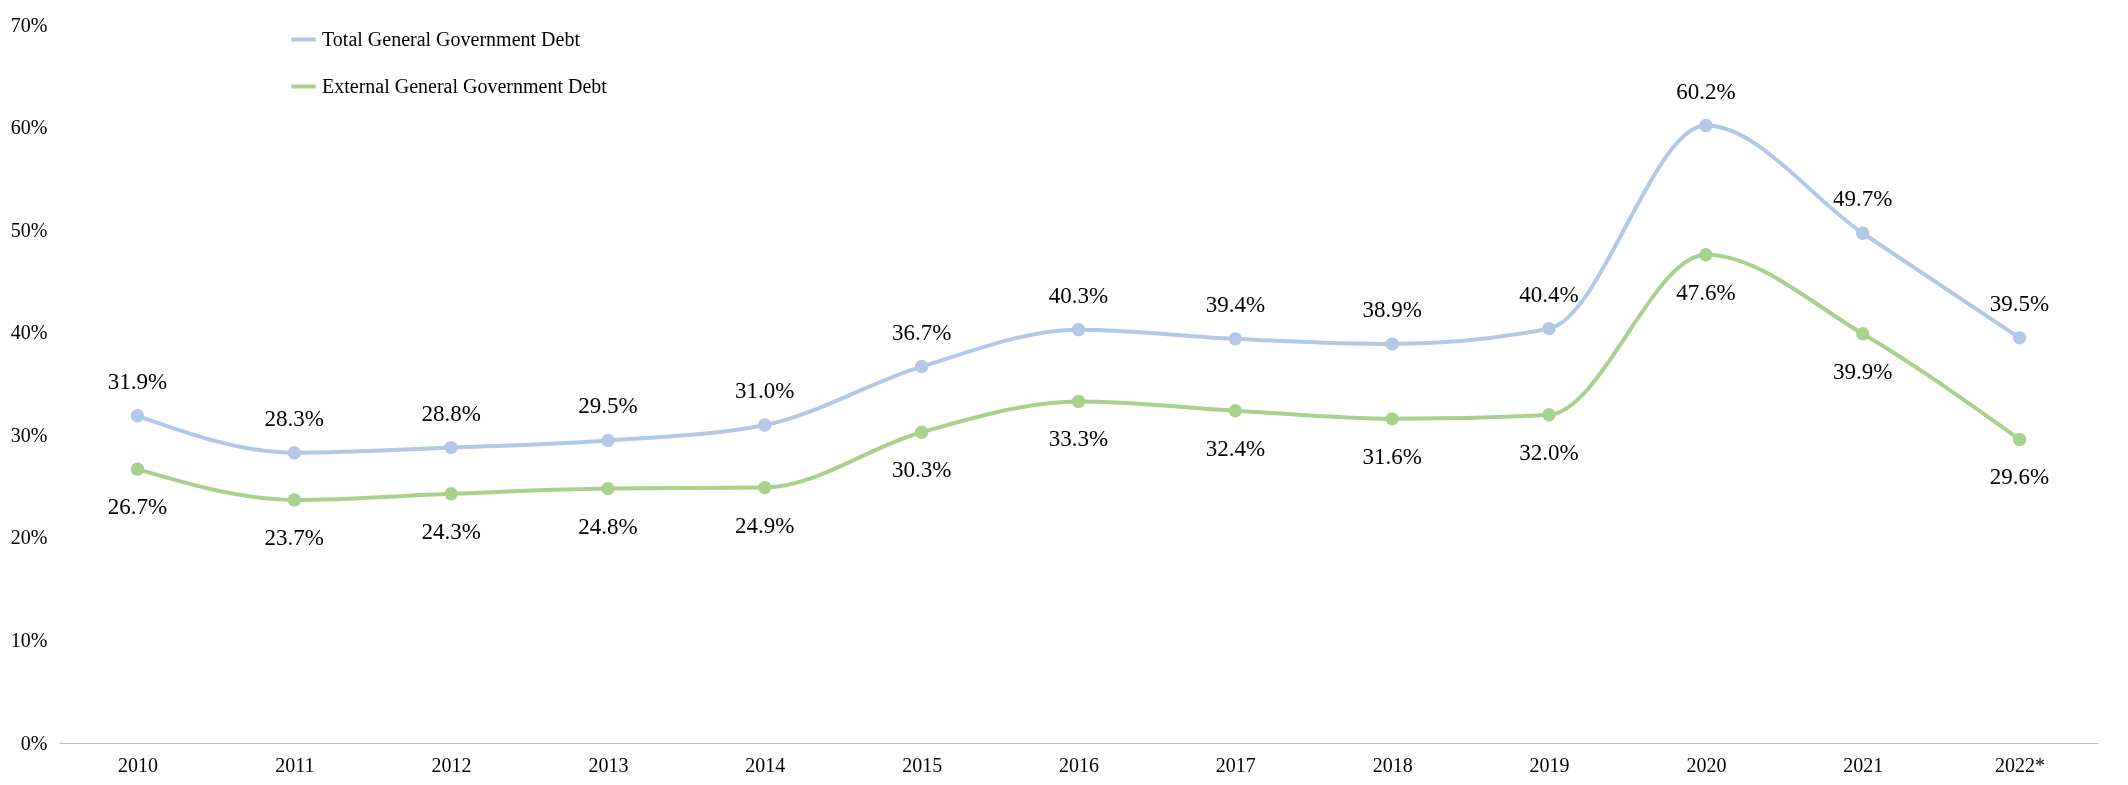 This screenshot has height=785, width=2128. Describe the element at coordinates (2019, 303) in the screenshot. I see `data-label: 39.5%` at that location.